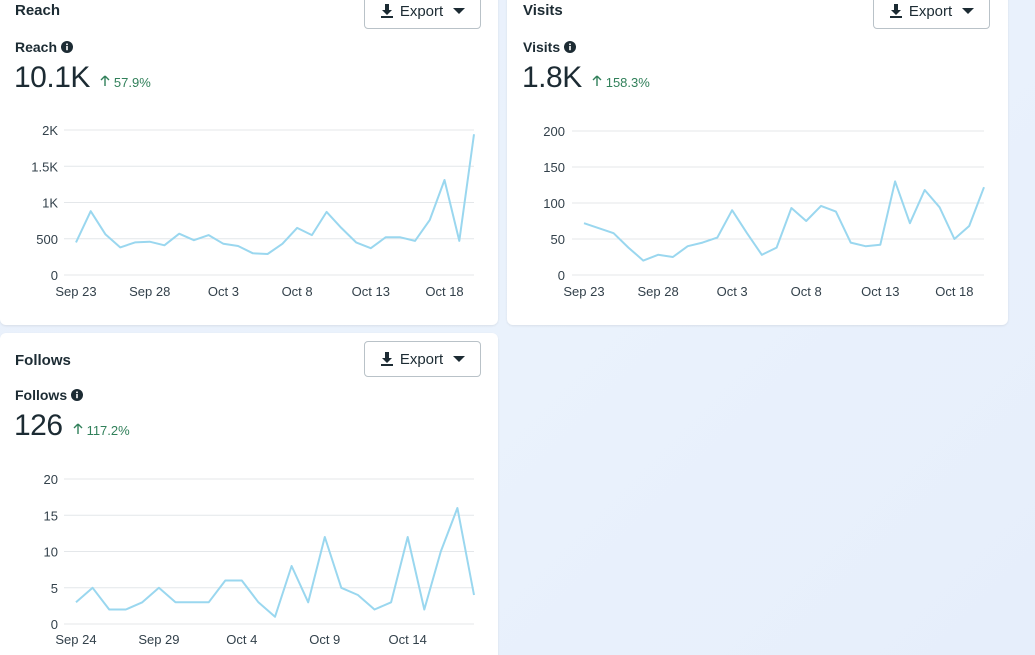 The width and height of the screenshot is (1035, 655). Describe the element at coordinates (954, 291) in the screenshot. I see `visits-x-tick-label: Oct 18` at that location.